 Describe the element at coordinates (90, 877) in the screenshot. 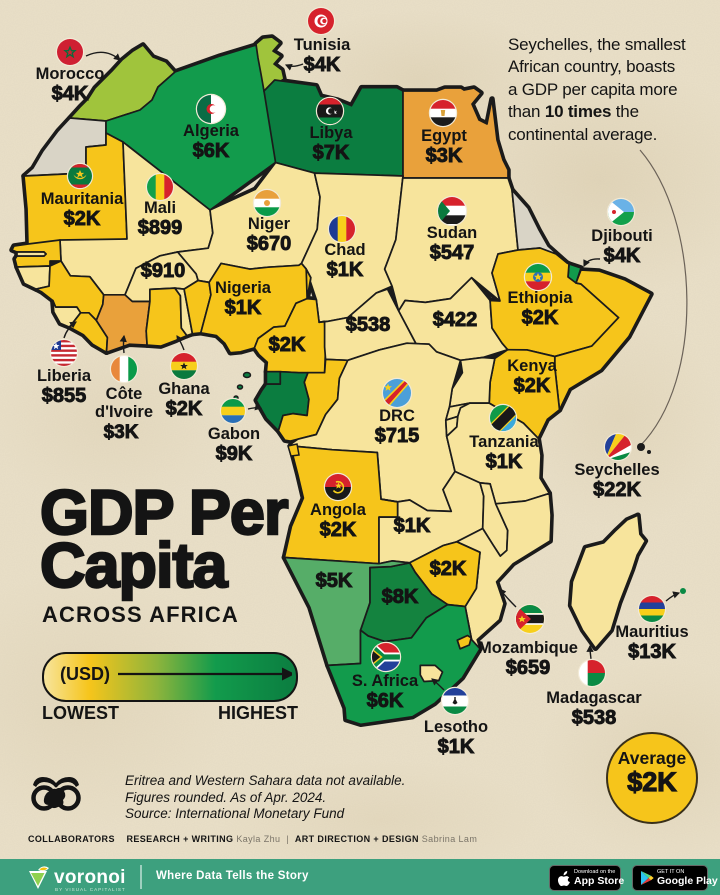

I see `svg-text: voronoi` at that location.